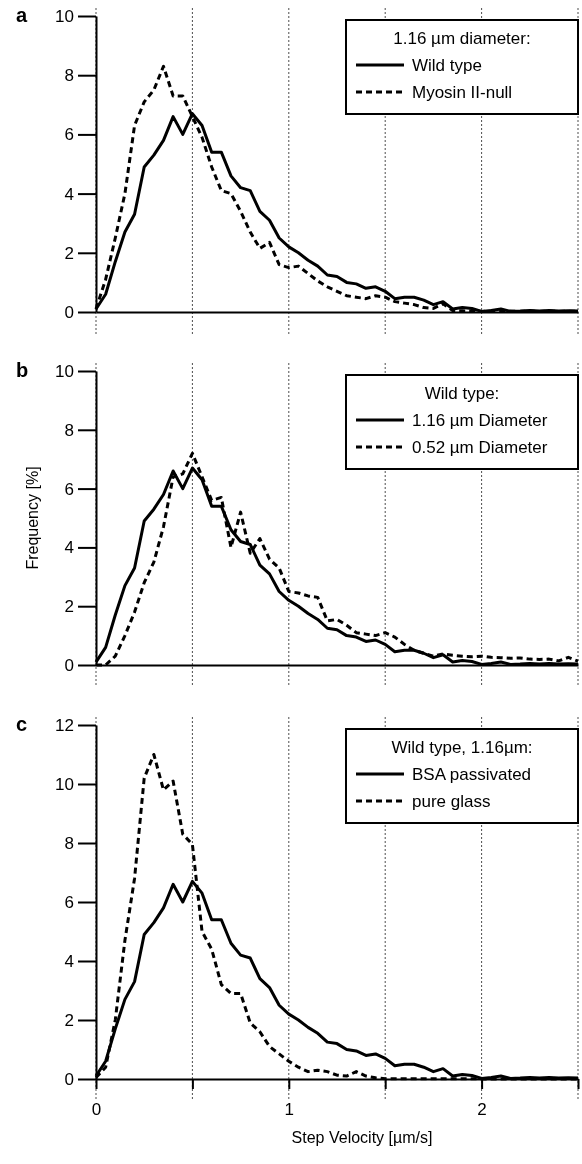 This screenshot has width=582, height=1164. I want to click on x-tick-label: 2, so click(482, 1110).